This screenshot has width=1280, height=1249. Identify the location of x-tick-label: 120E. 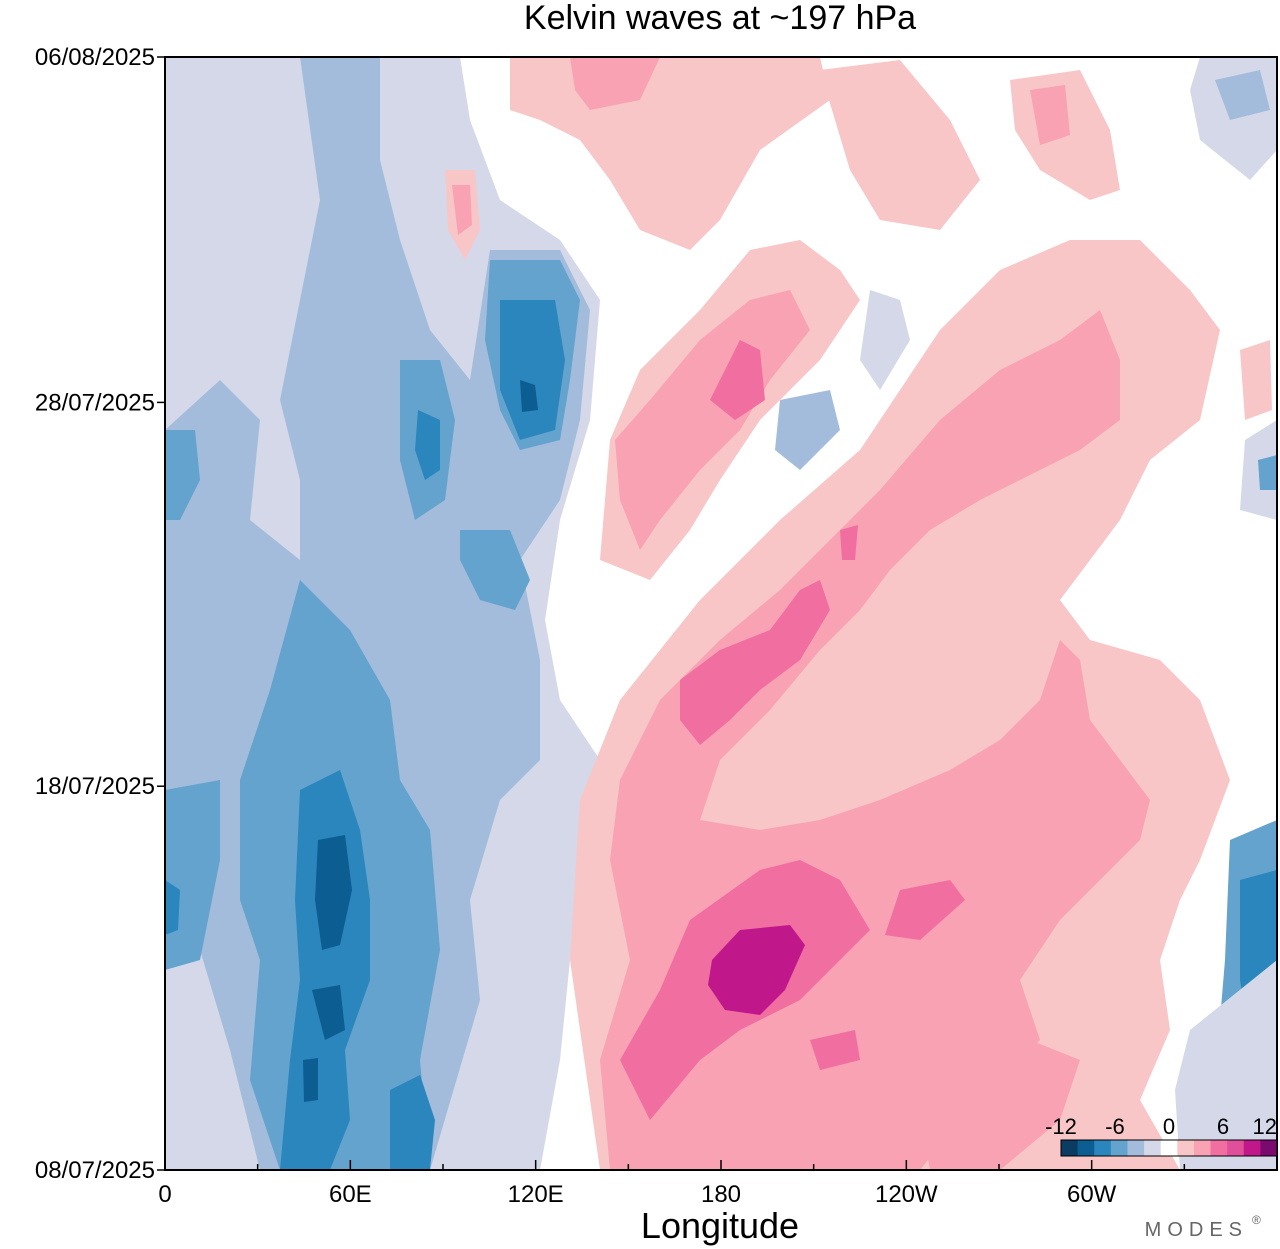
(536, 1194).